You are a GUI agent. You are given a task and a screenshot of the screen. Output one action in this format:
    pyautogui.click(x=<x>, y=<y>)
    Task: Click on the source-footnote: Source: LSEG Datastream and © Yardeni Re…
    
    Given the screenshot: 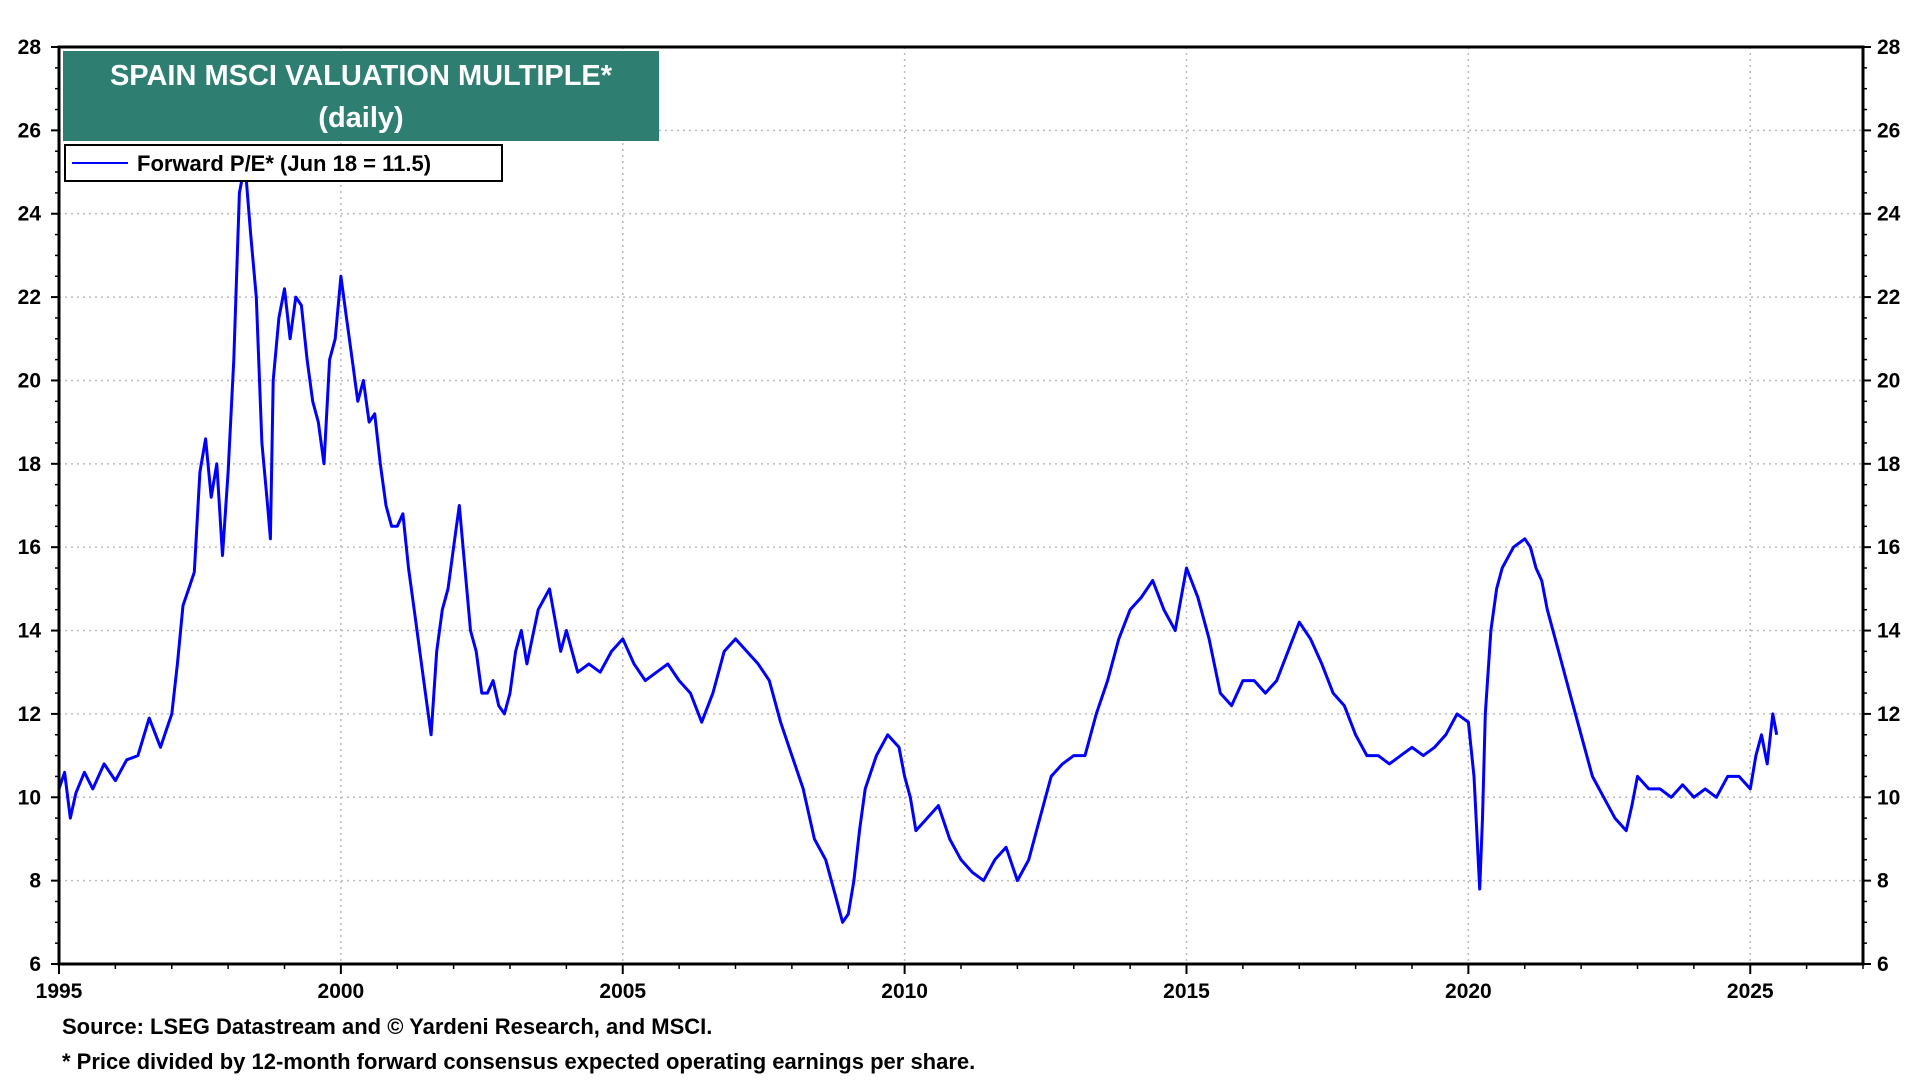 What is the action you would take?
    pyautogui.click(x=387, y=1026)
    